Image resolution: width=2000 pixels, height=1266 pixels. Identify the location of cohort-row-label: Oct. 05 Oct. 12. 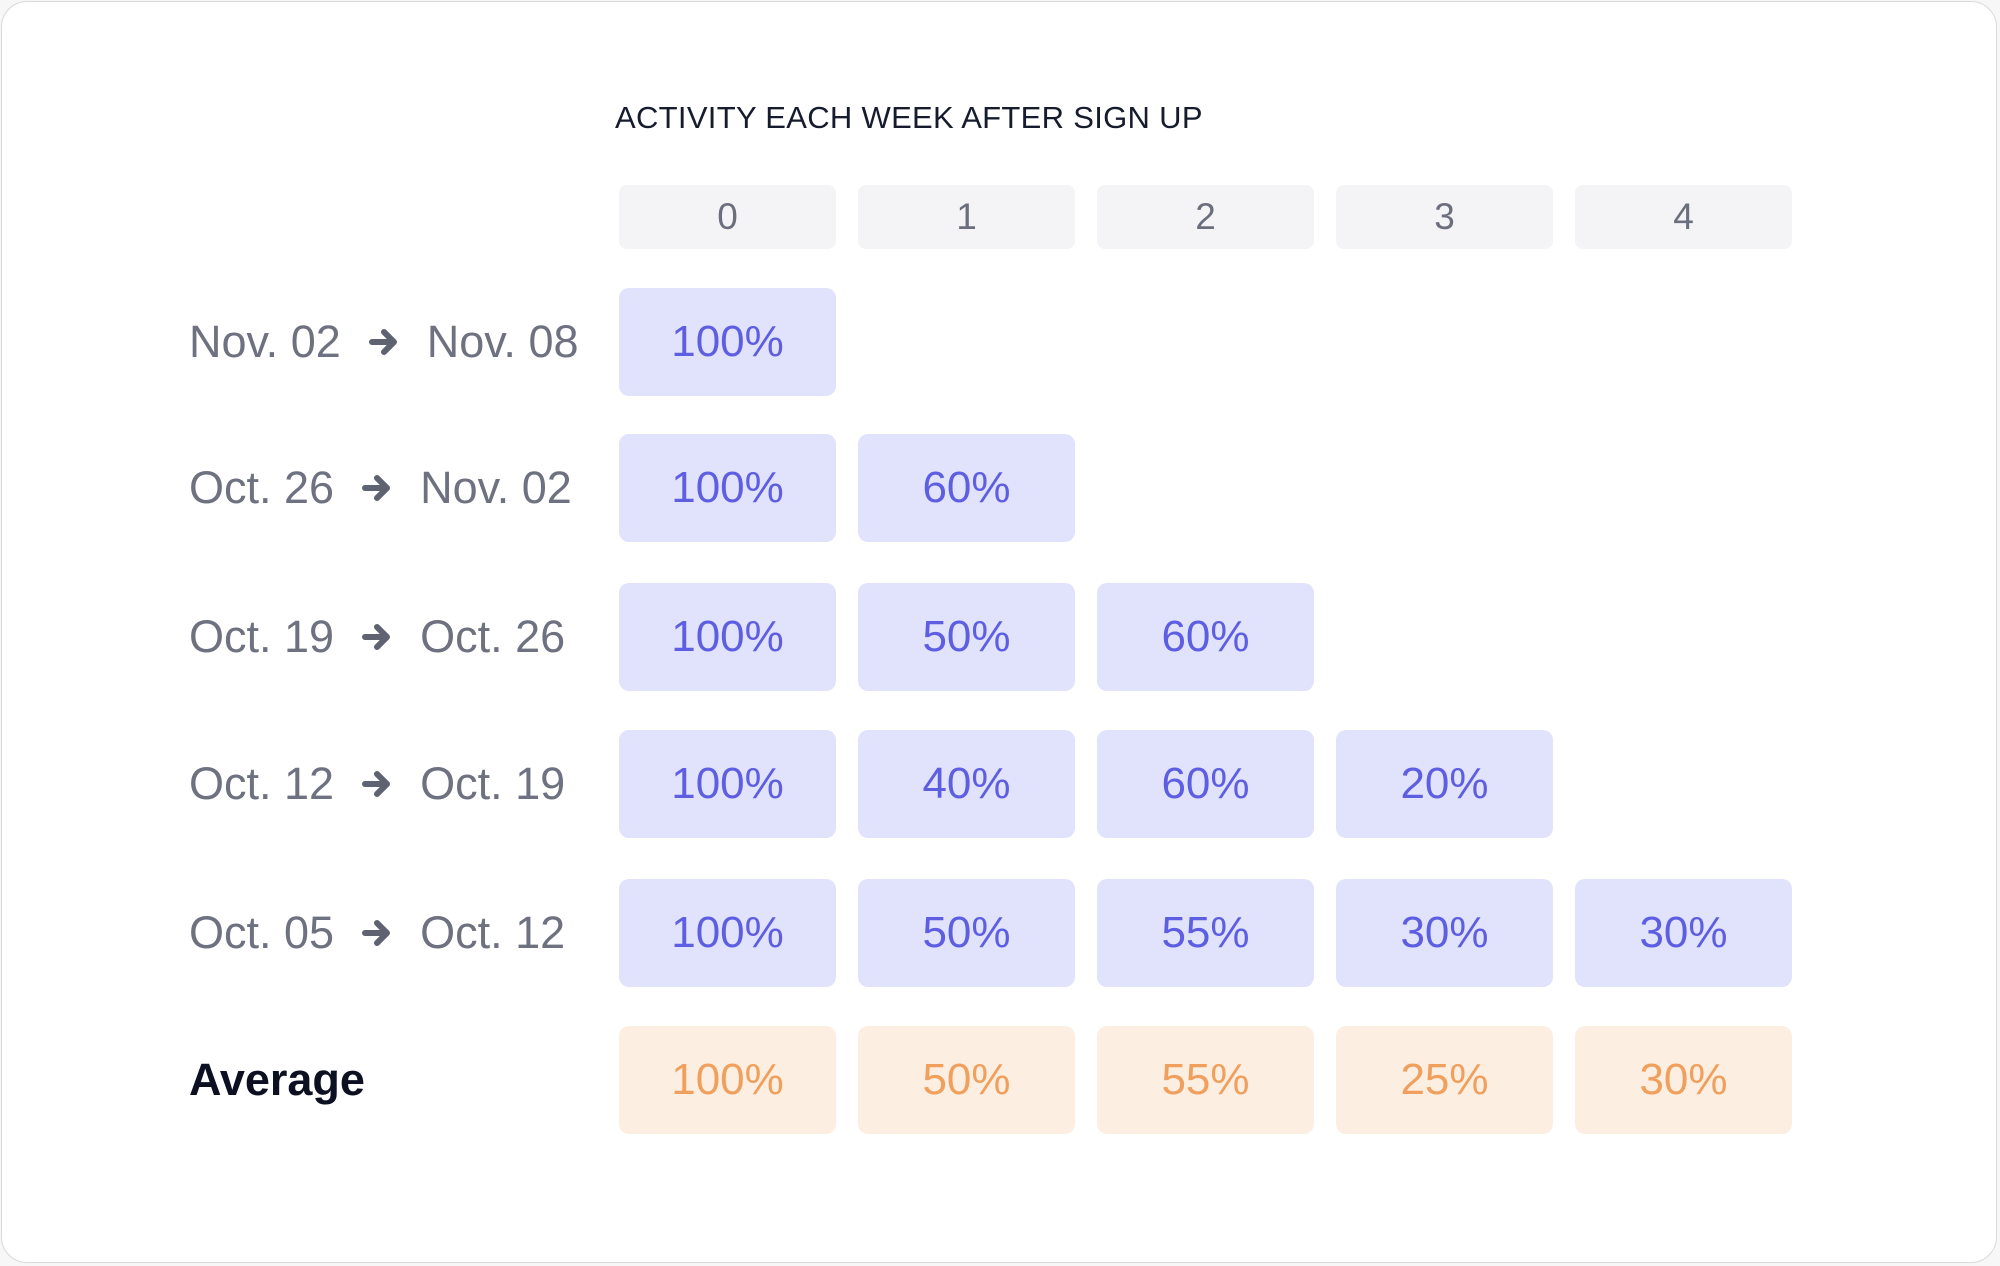
(377, 933).